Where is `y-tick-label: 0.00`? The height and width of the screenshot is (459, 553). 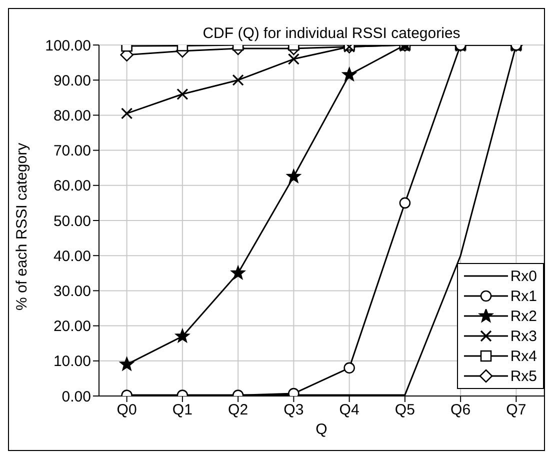
y-tick-label: 0.00 is located at coordinates (76, 397).